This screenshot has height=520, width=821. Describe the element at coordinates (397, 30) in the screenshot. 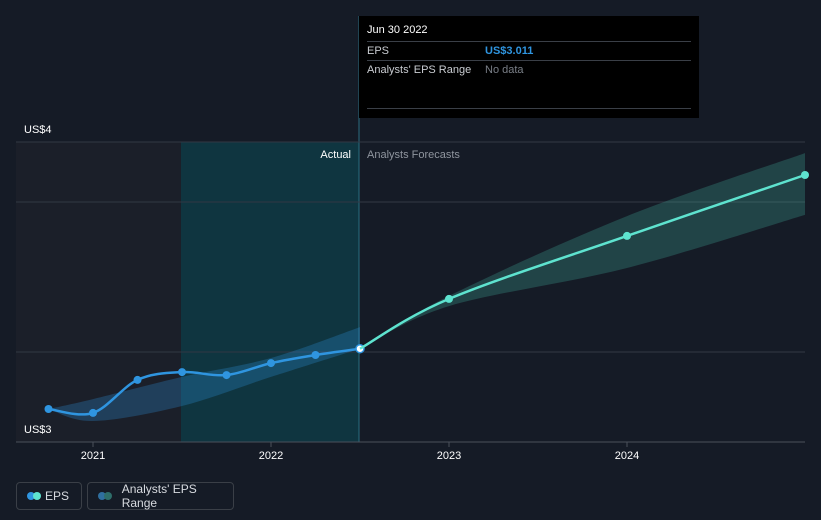

I see `tooltip-date: Jun 30 2022` at that location.